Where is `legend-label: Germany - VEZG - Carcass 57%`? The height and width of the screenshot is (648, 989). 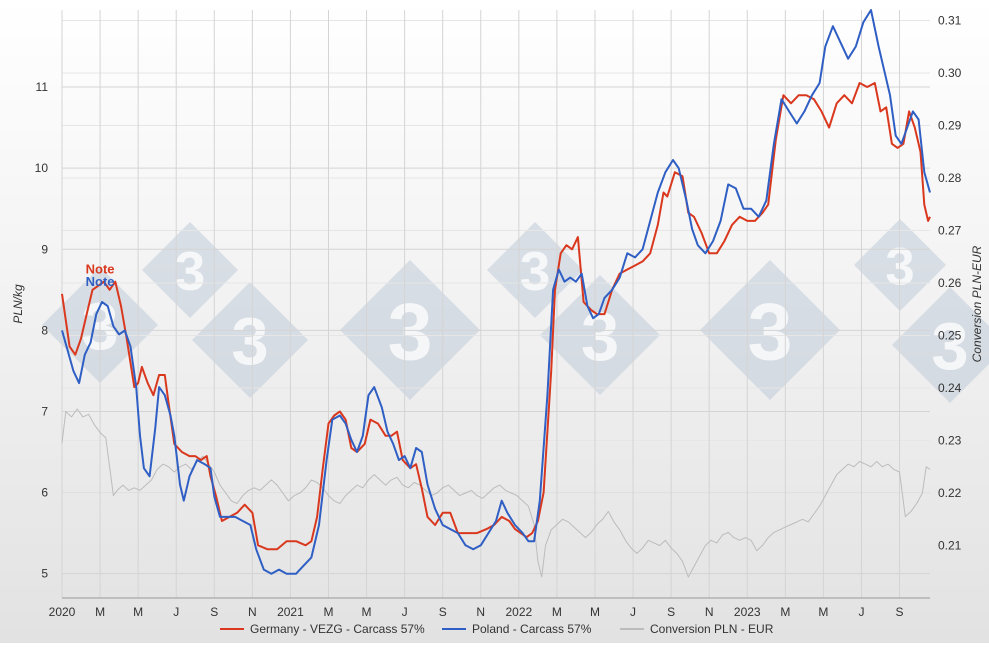 legend-label: Germany - VEZG - Carcass 57% is located at coordinates (337, 629).